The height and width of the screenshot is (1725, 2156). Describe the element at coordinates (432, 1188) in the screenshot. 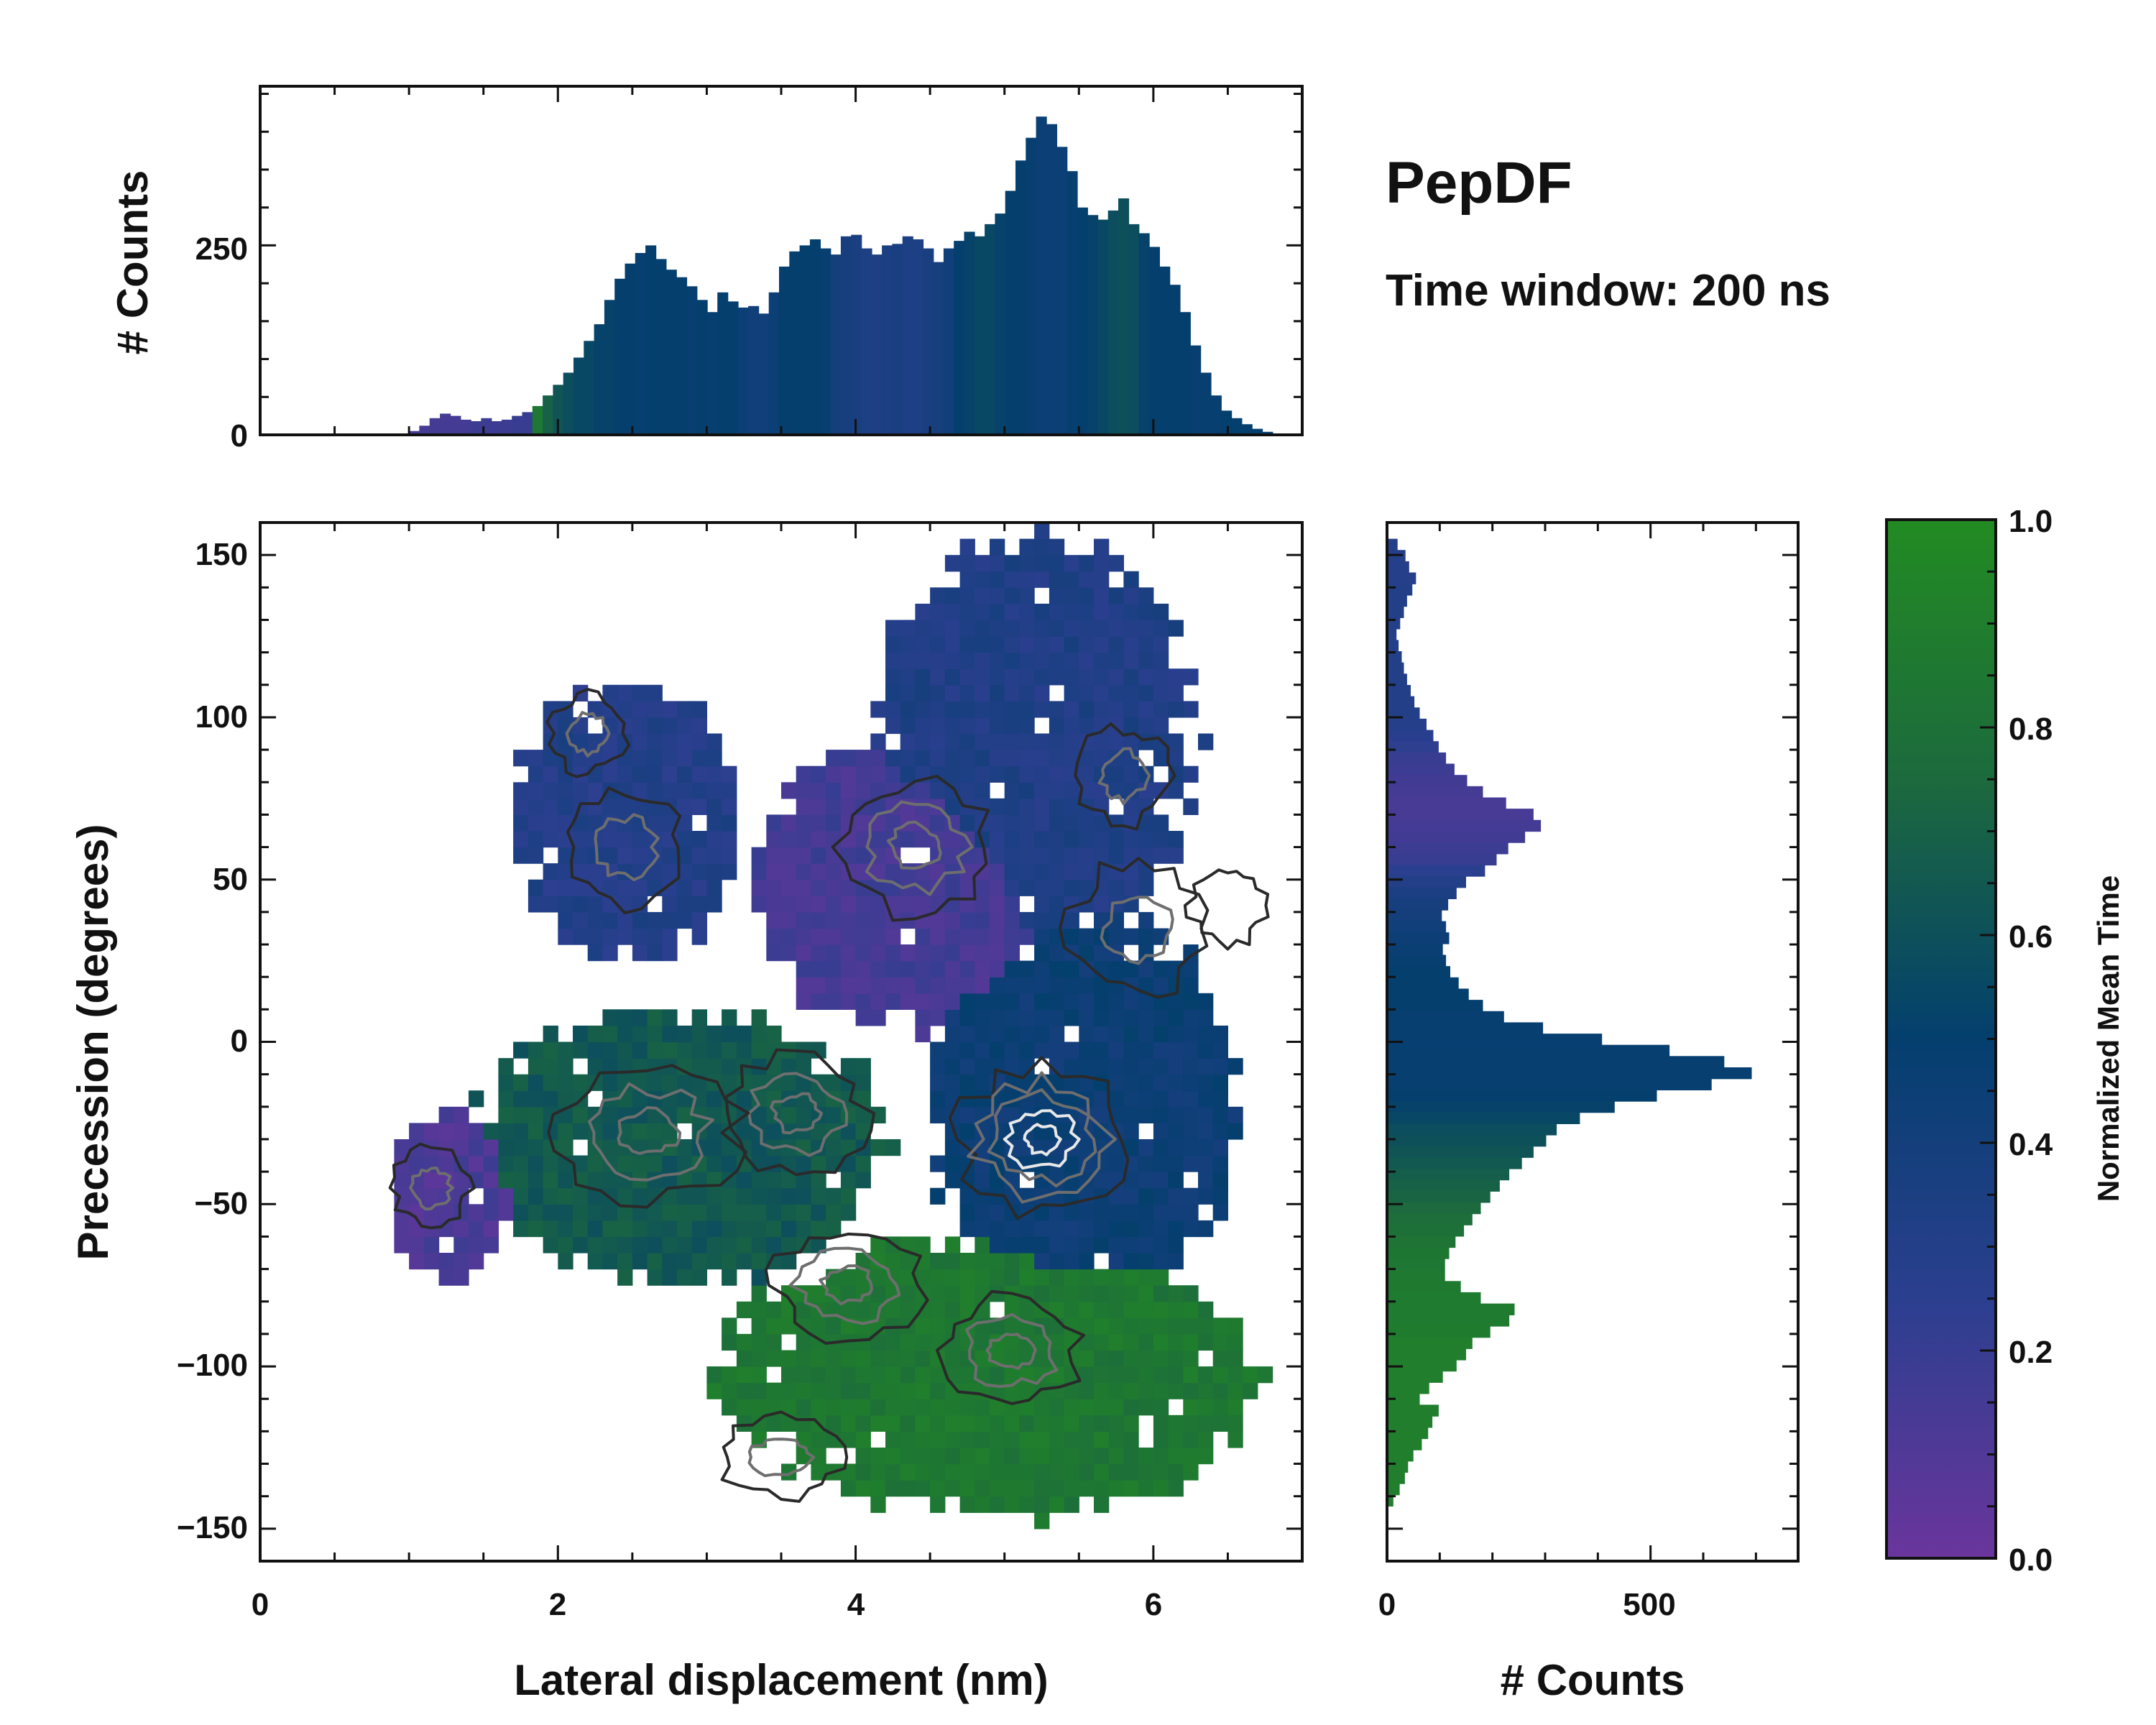

I see `contour-line` at that location.